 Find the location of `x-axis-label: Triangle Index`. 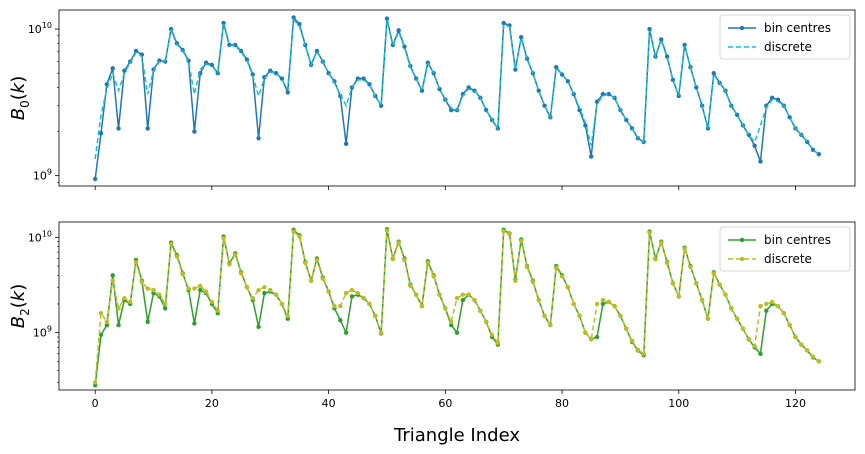

x-axis-label: Triangle Index is located at coordinates (456, 435).